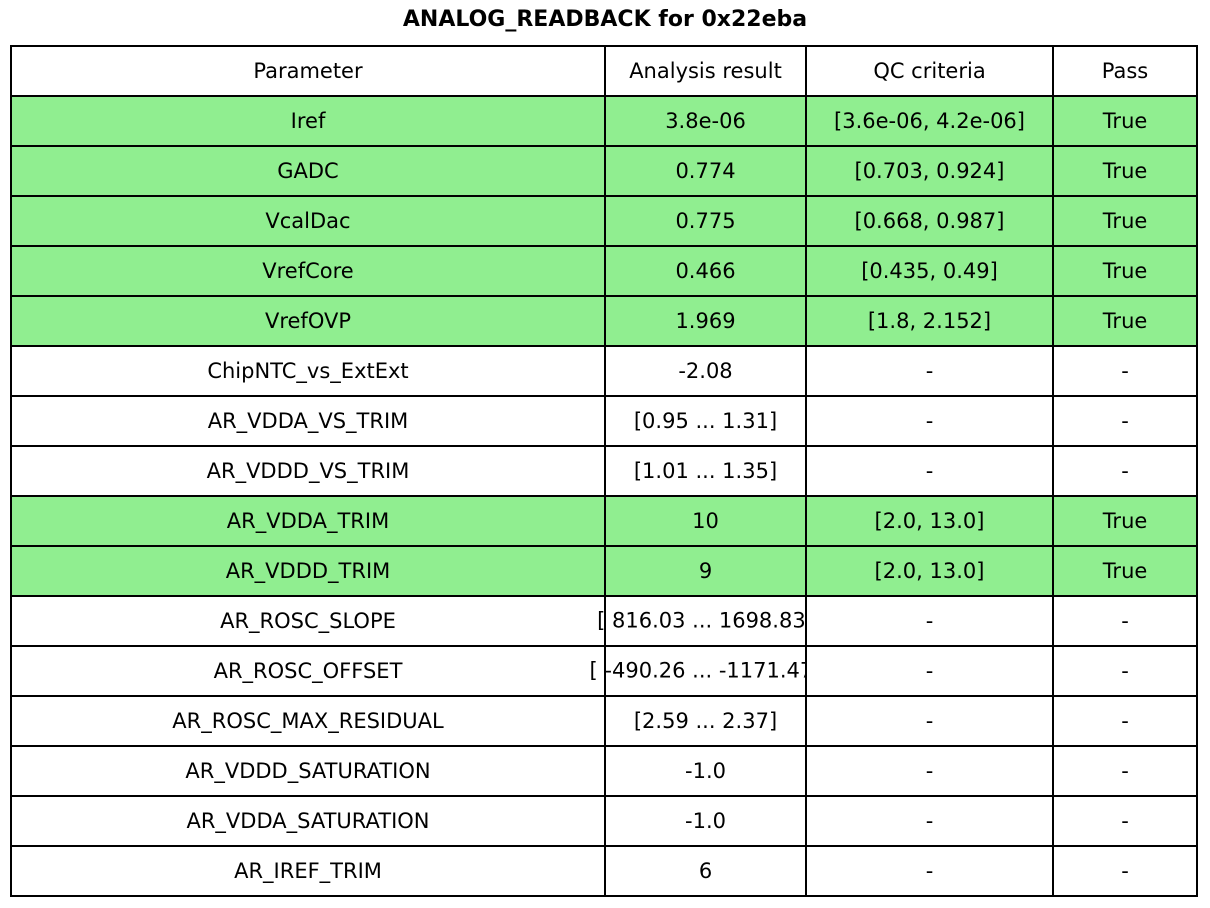 The height and width of the screenshot is (908, 1210). I want to click on cell-parameter: AR_ROSC_SLOPE, so click(308, 621).